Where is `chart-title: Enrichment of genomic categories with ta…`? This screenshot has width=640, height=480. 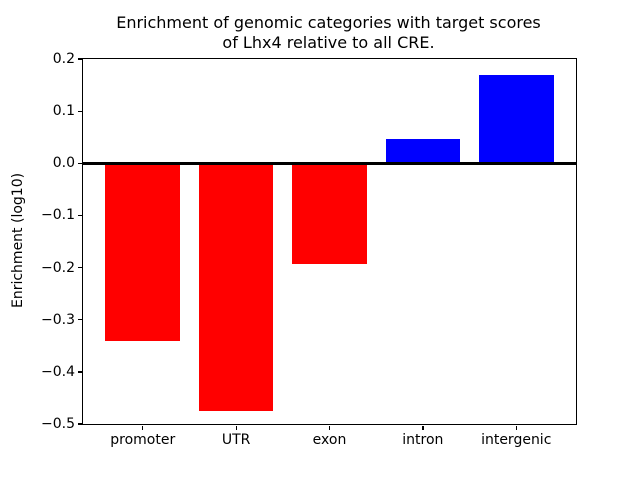 chart-title: Enrichment of genomic categories with ta… is located at coordinates (328, 33).